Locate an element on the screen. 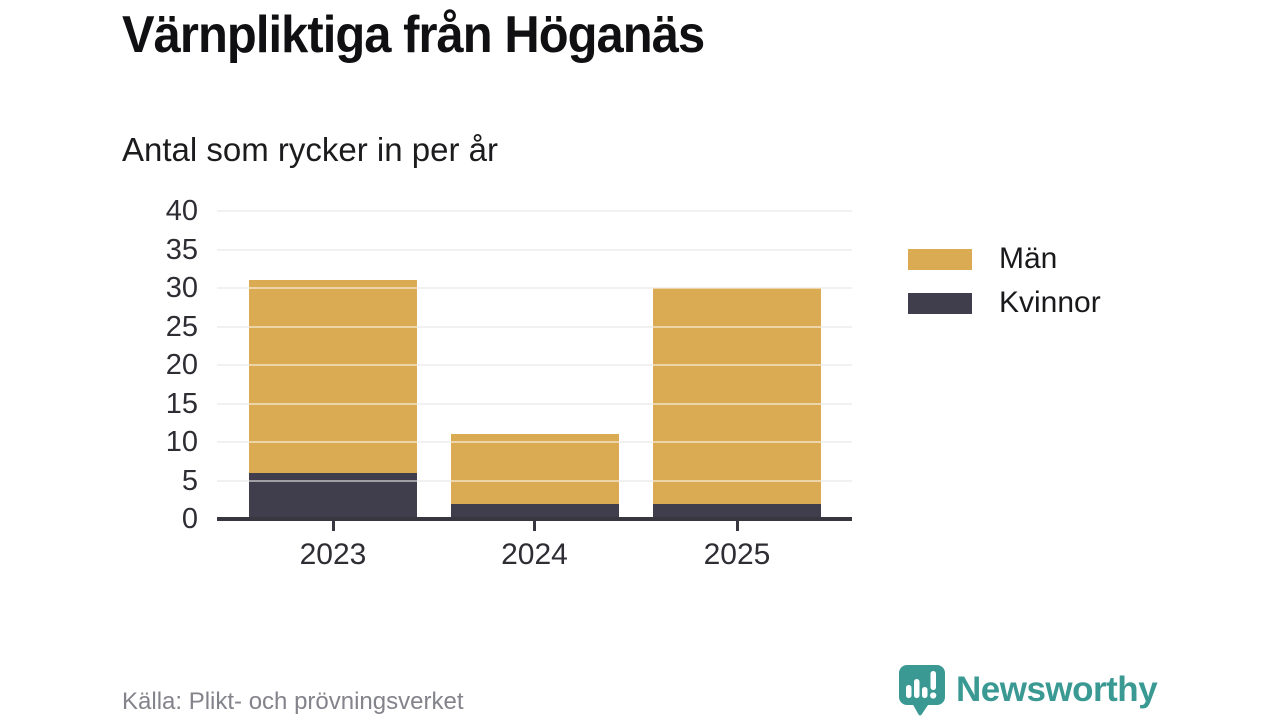  y-axis-tick-label: 0 is located at coordinates (189, 519).